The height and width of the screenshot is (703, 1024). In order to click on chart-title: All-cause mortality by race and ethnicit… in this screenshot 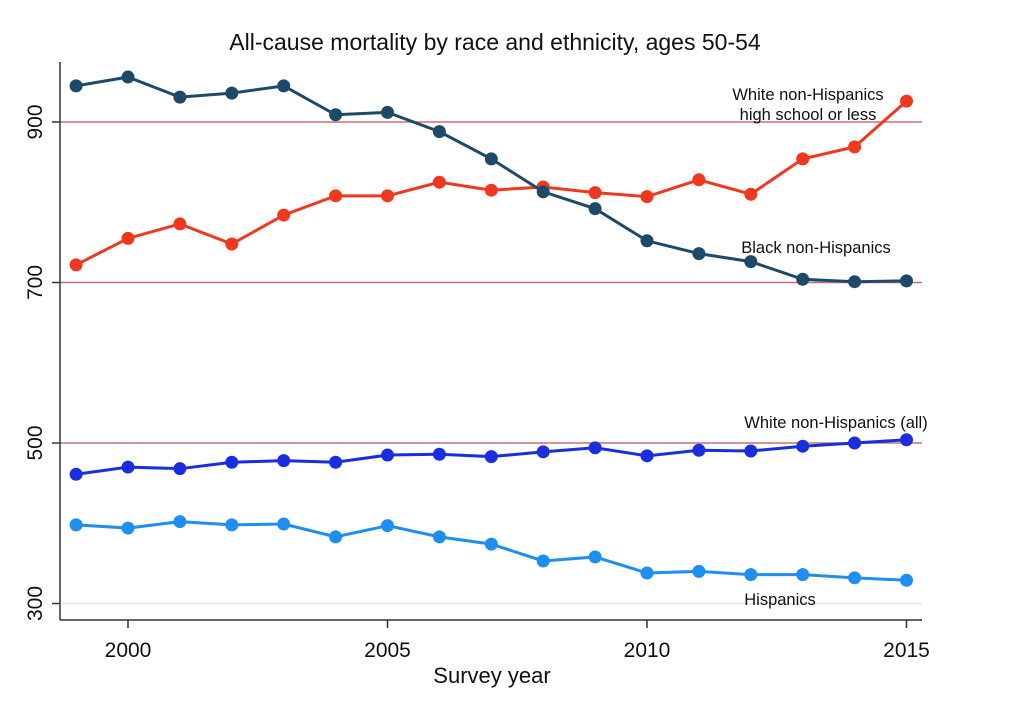, I will do `click(495, 42)`.